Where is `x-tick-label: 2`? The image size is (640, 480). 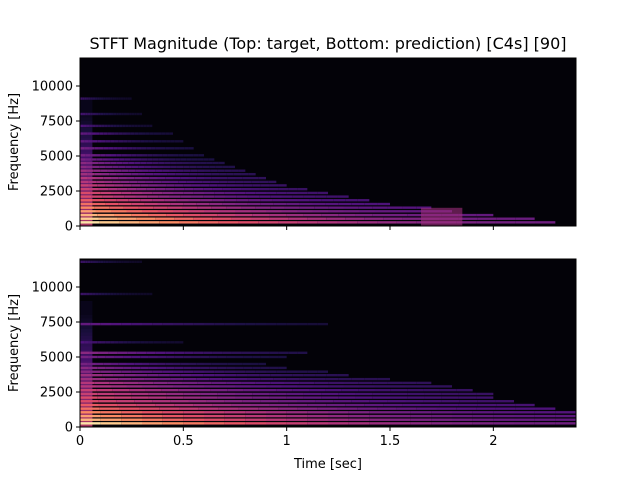
x-tick-label: 2 is located at coordinates (493, 441).